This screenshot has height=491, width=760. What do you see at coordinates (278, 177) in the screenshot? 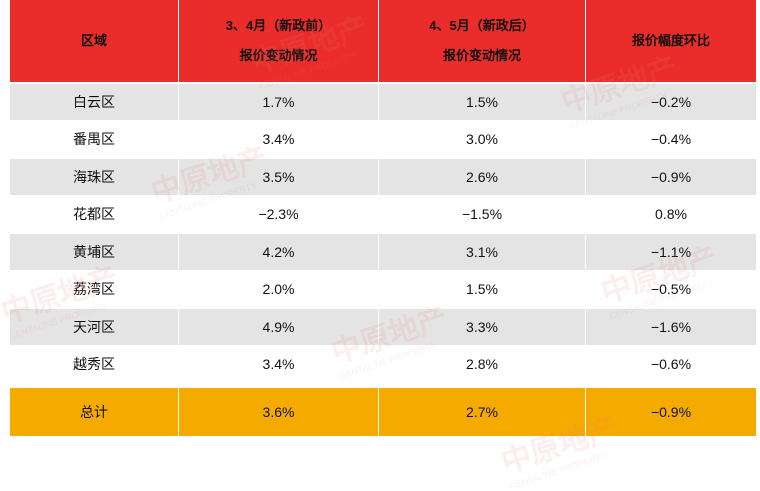
I see `table-cell: 3.5%` at bounding box center [278, 177].